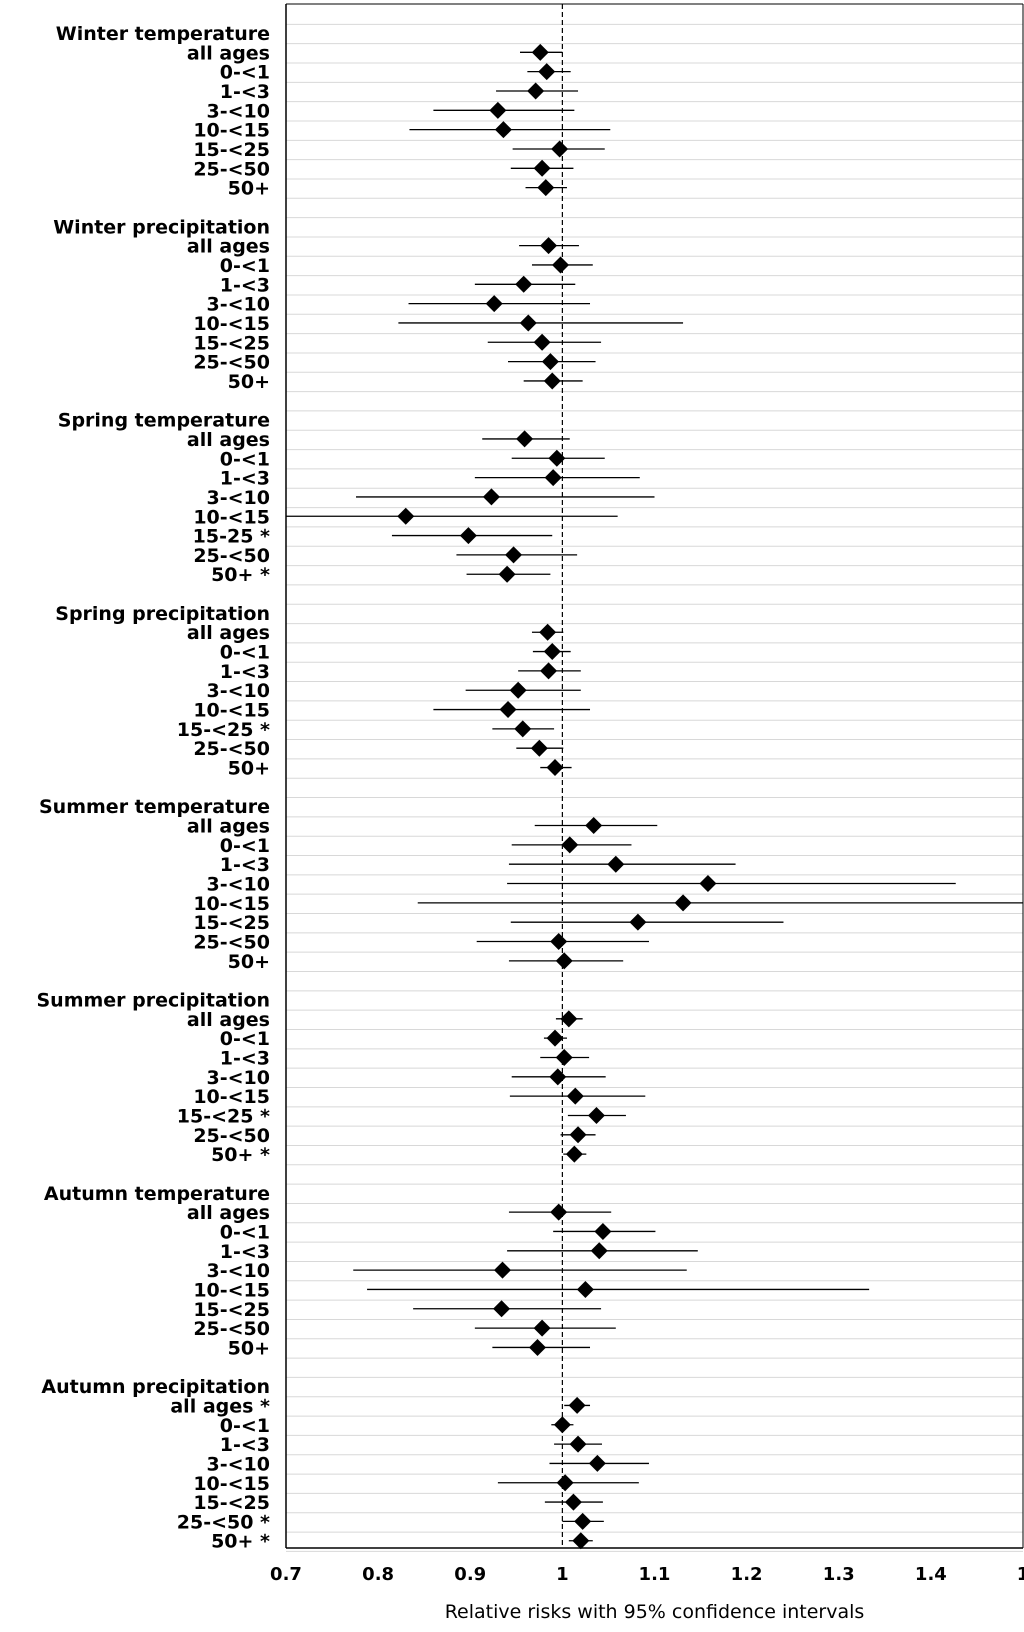  Describe the element at coordinates (157, 1194) in the screenshot. I see `group-title: Autumn temperature` at that location.